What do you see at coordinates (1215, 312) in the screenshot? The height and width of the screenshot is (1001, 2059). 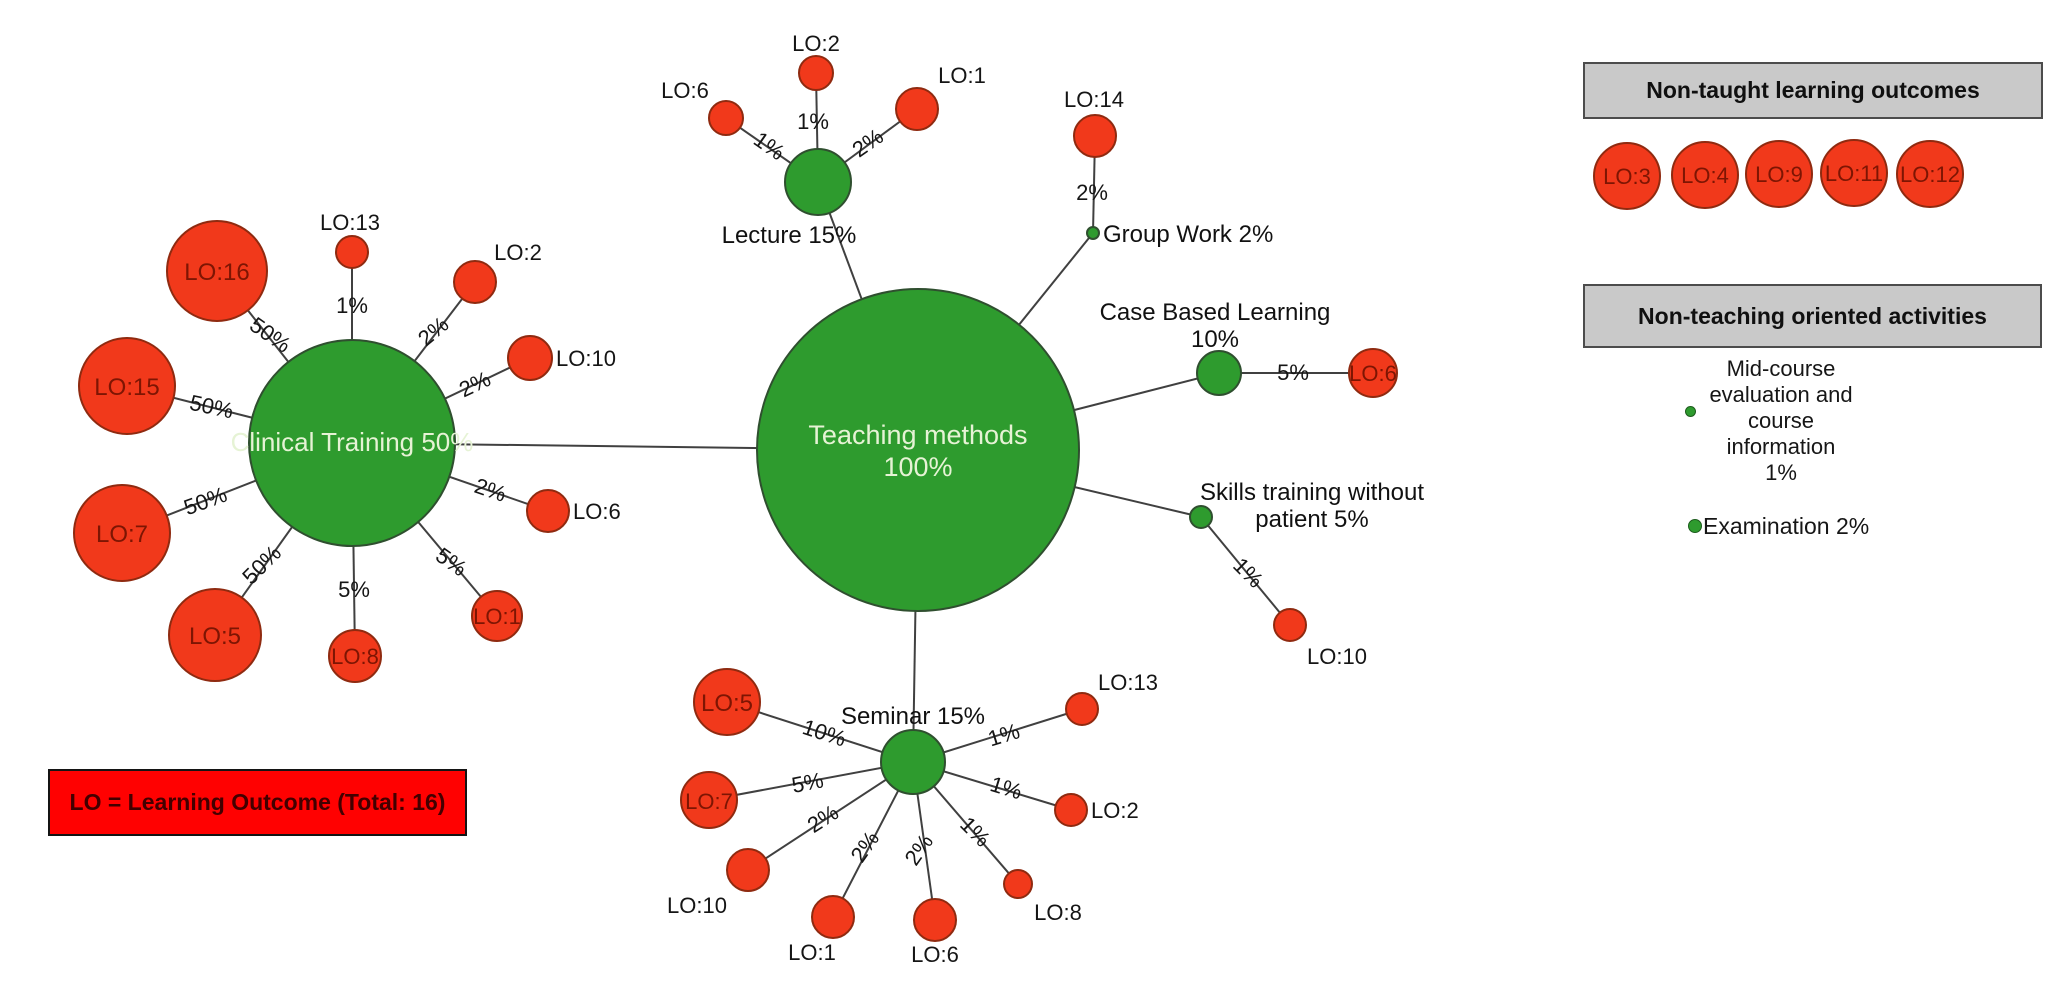 I see `label-cbl: Case Based Learning` at bounding box center [1215, 312].